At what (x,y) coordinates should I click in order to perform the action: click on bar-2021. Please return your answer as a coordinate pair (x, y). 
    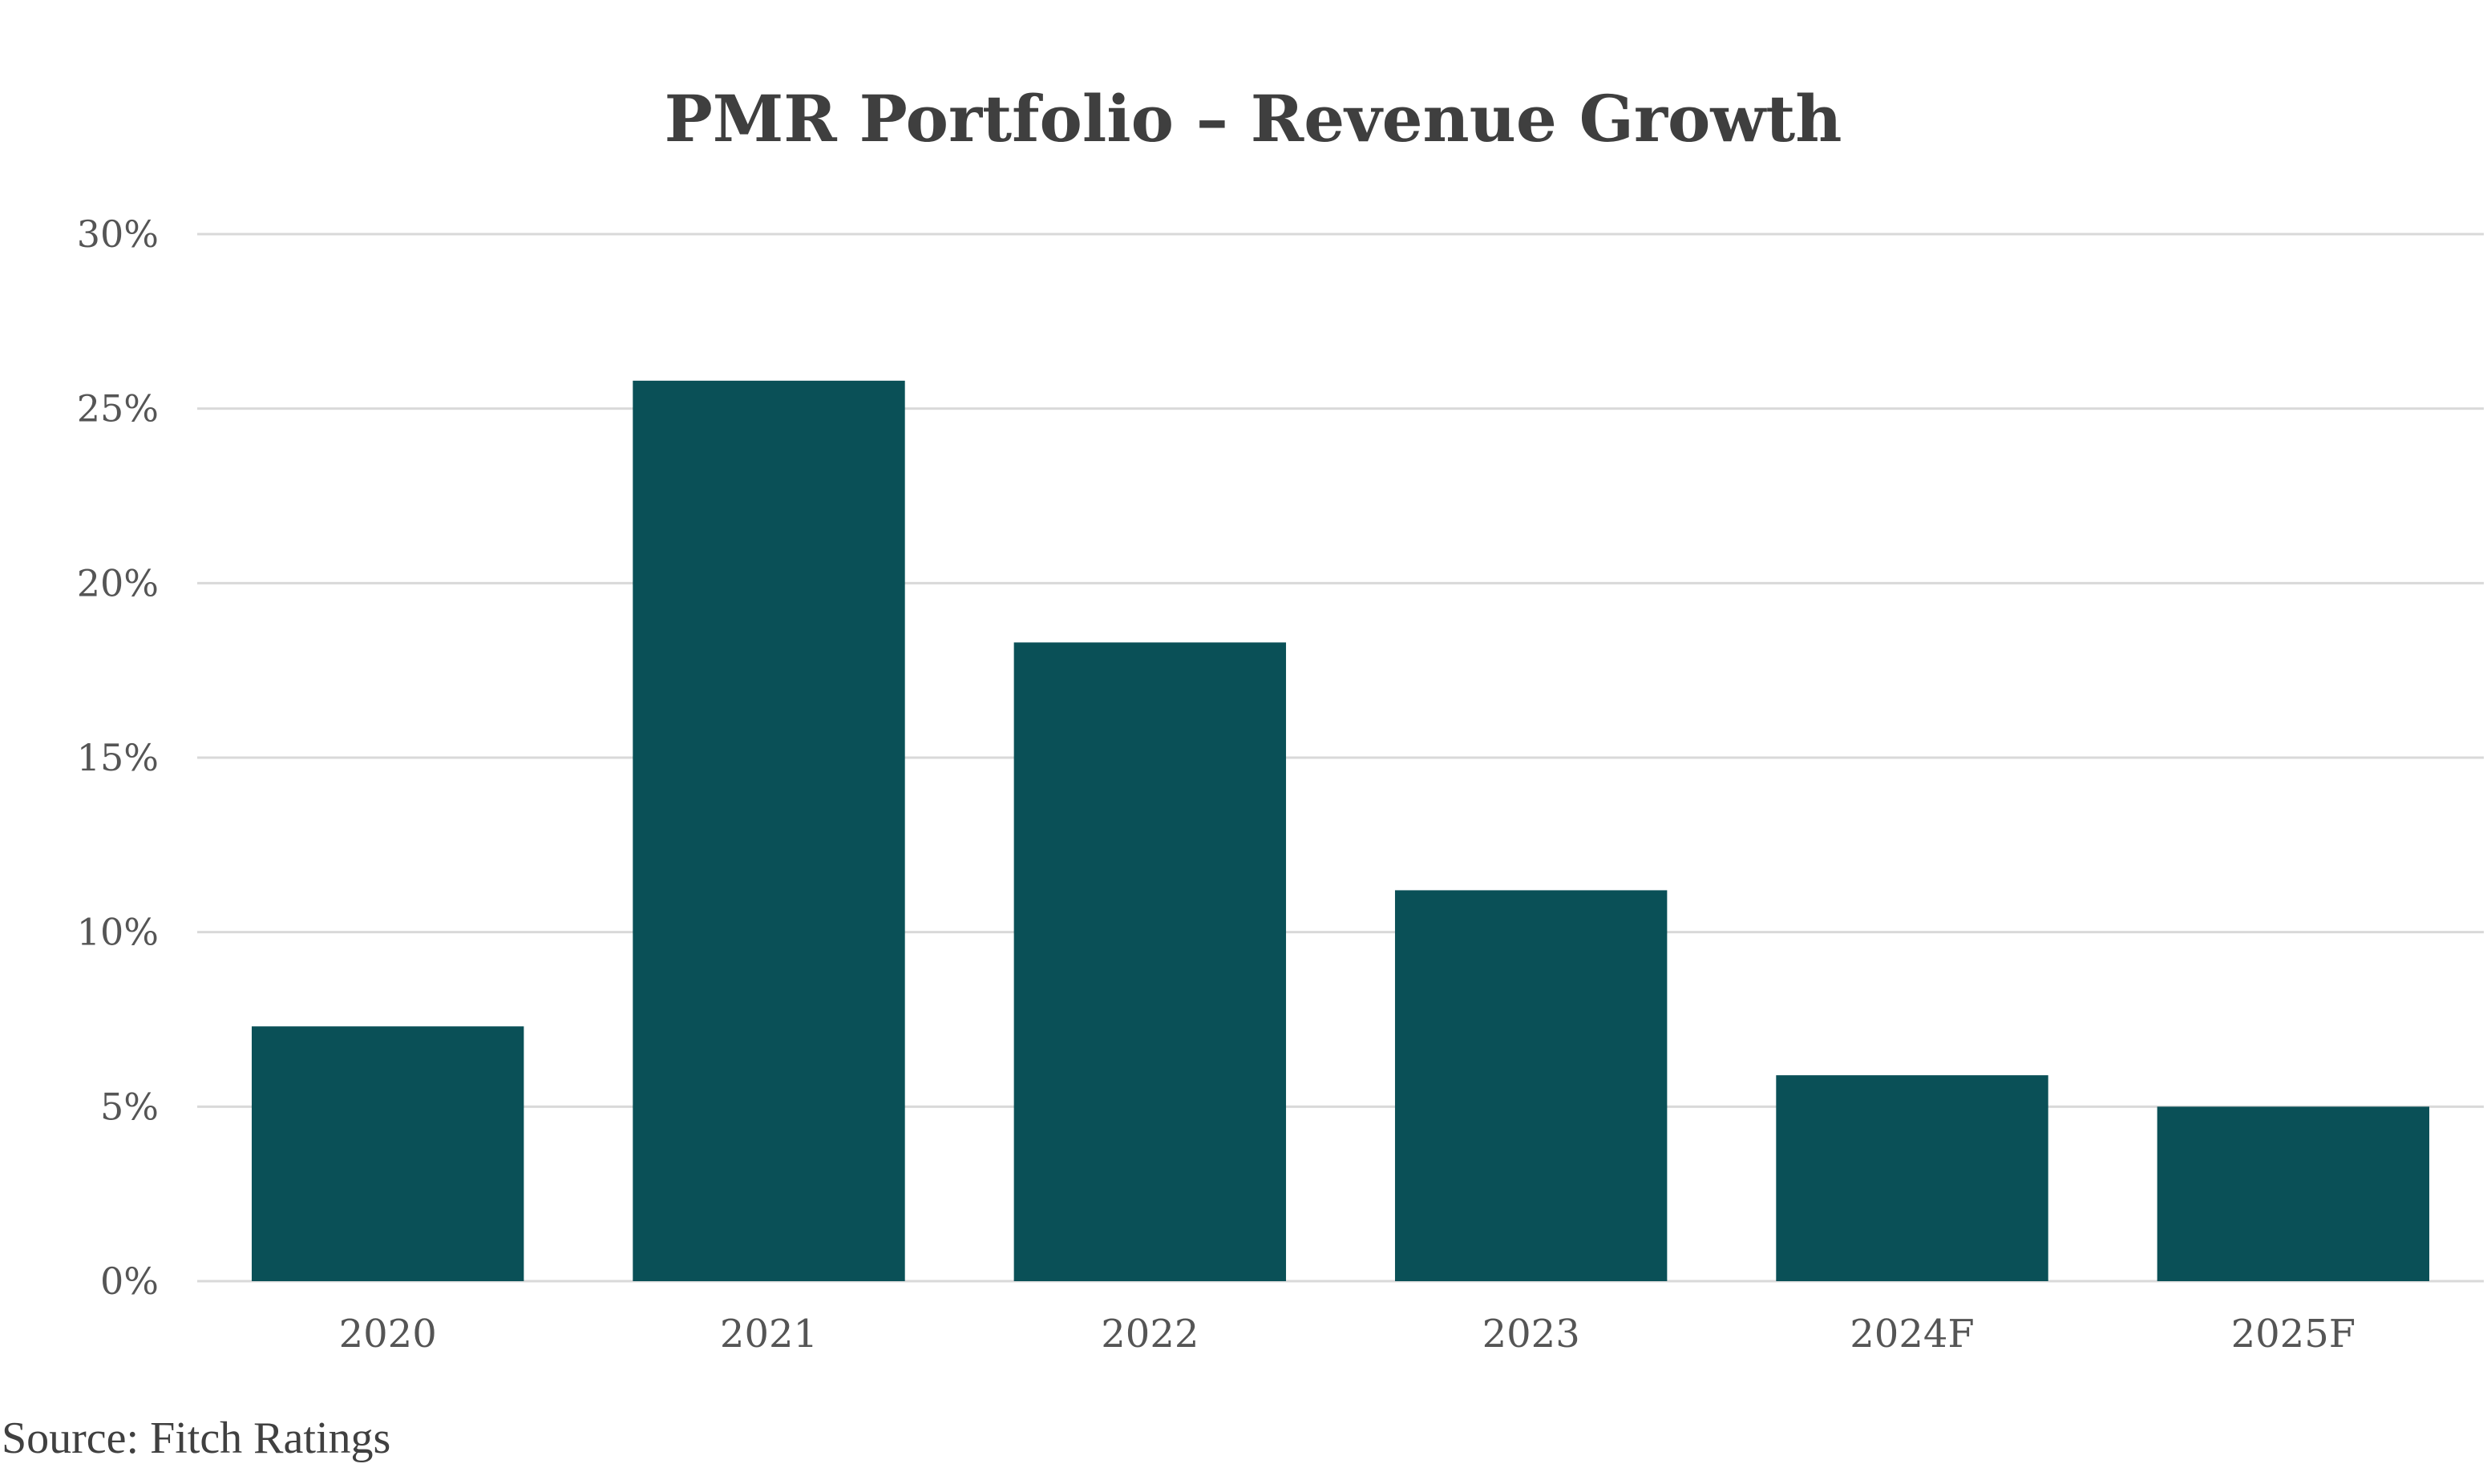
    Looking at the image, I should click on (769, 831).